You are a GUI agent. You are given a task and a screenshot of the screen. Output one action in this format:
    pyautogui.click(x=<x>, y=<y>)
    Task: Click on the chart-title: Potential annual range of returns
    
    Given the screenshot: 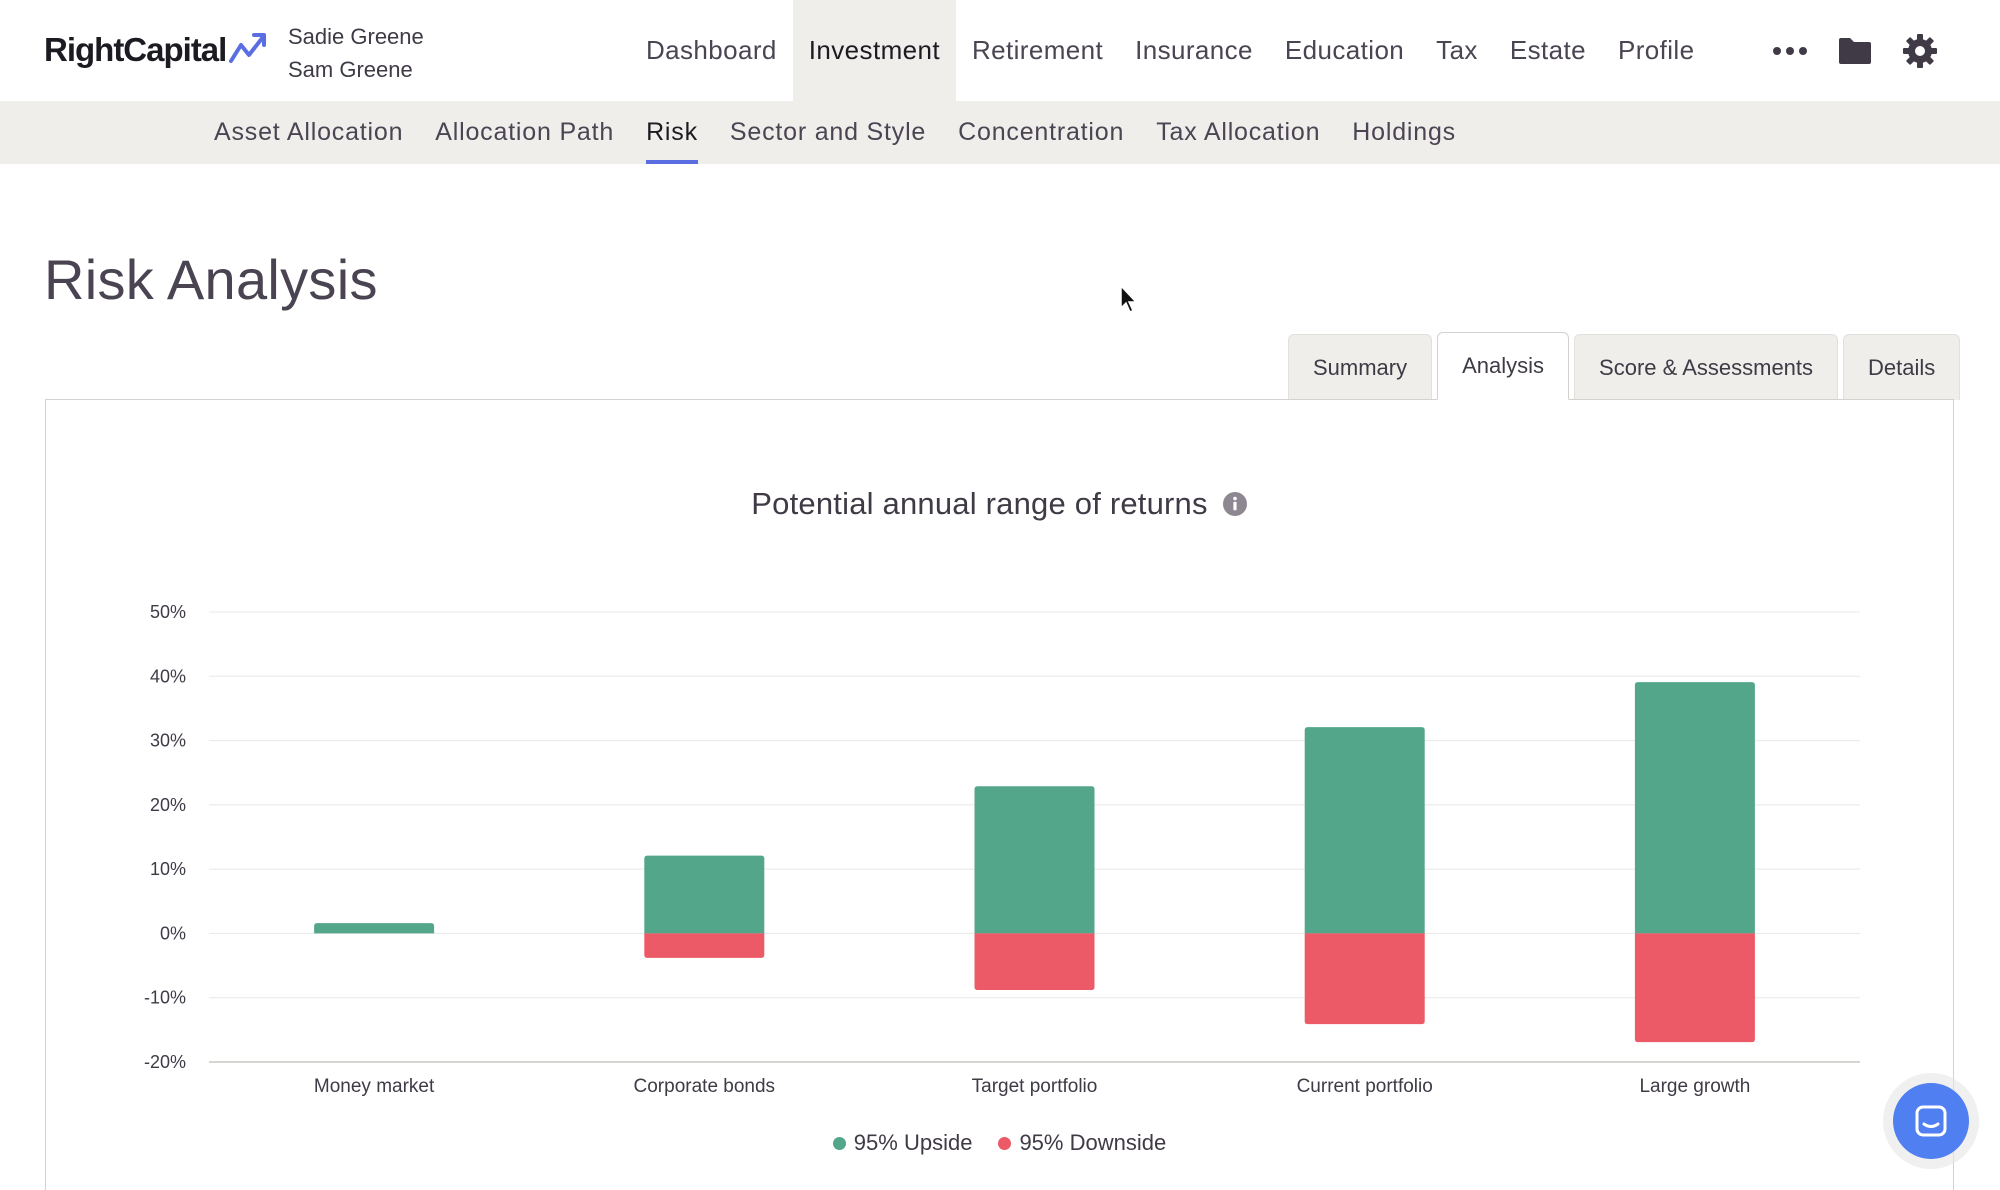 What is the action you would take?
    pyautogui.click(x=979, y=503)
    